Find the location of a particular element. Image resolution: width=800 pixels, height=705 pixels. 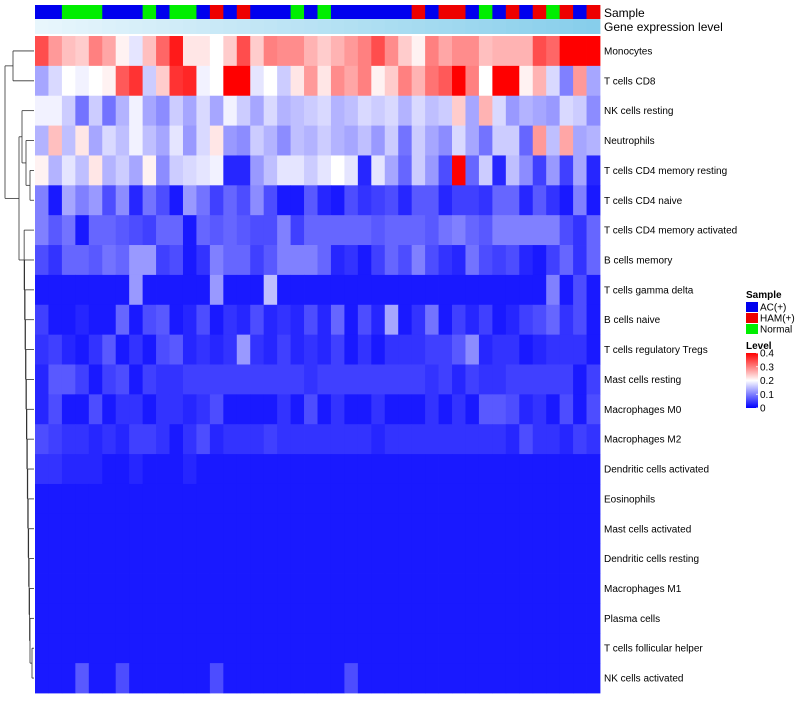

level-legend-title: Level is located at coordinates (759, 346).